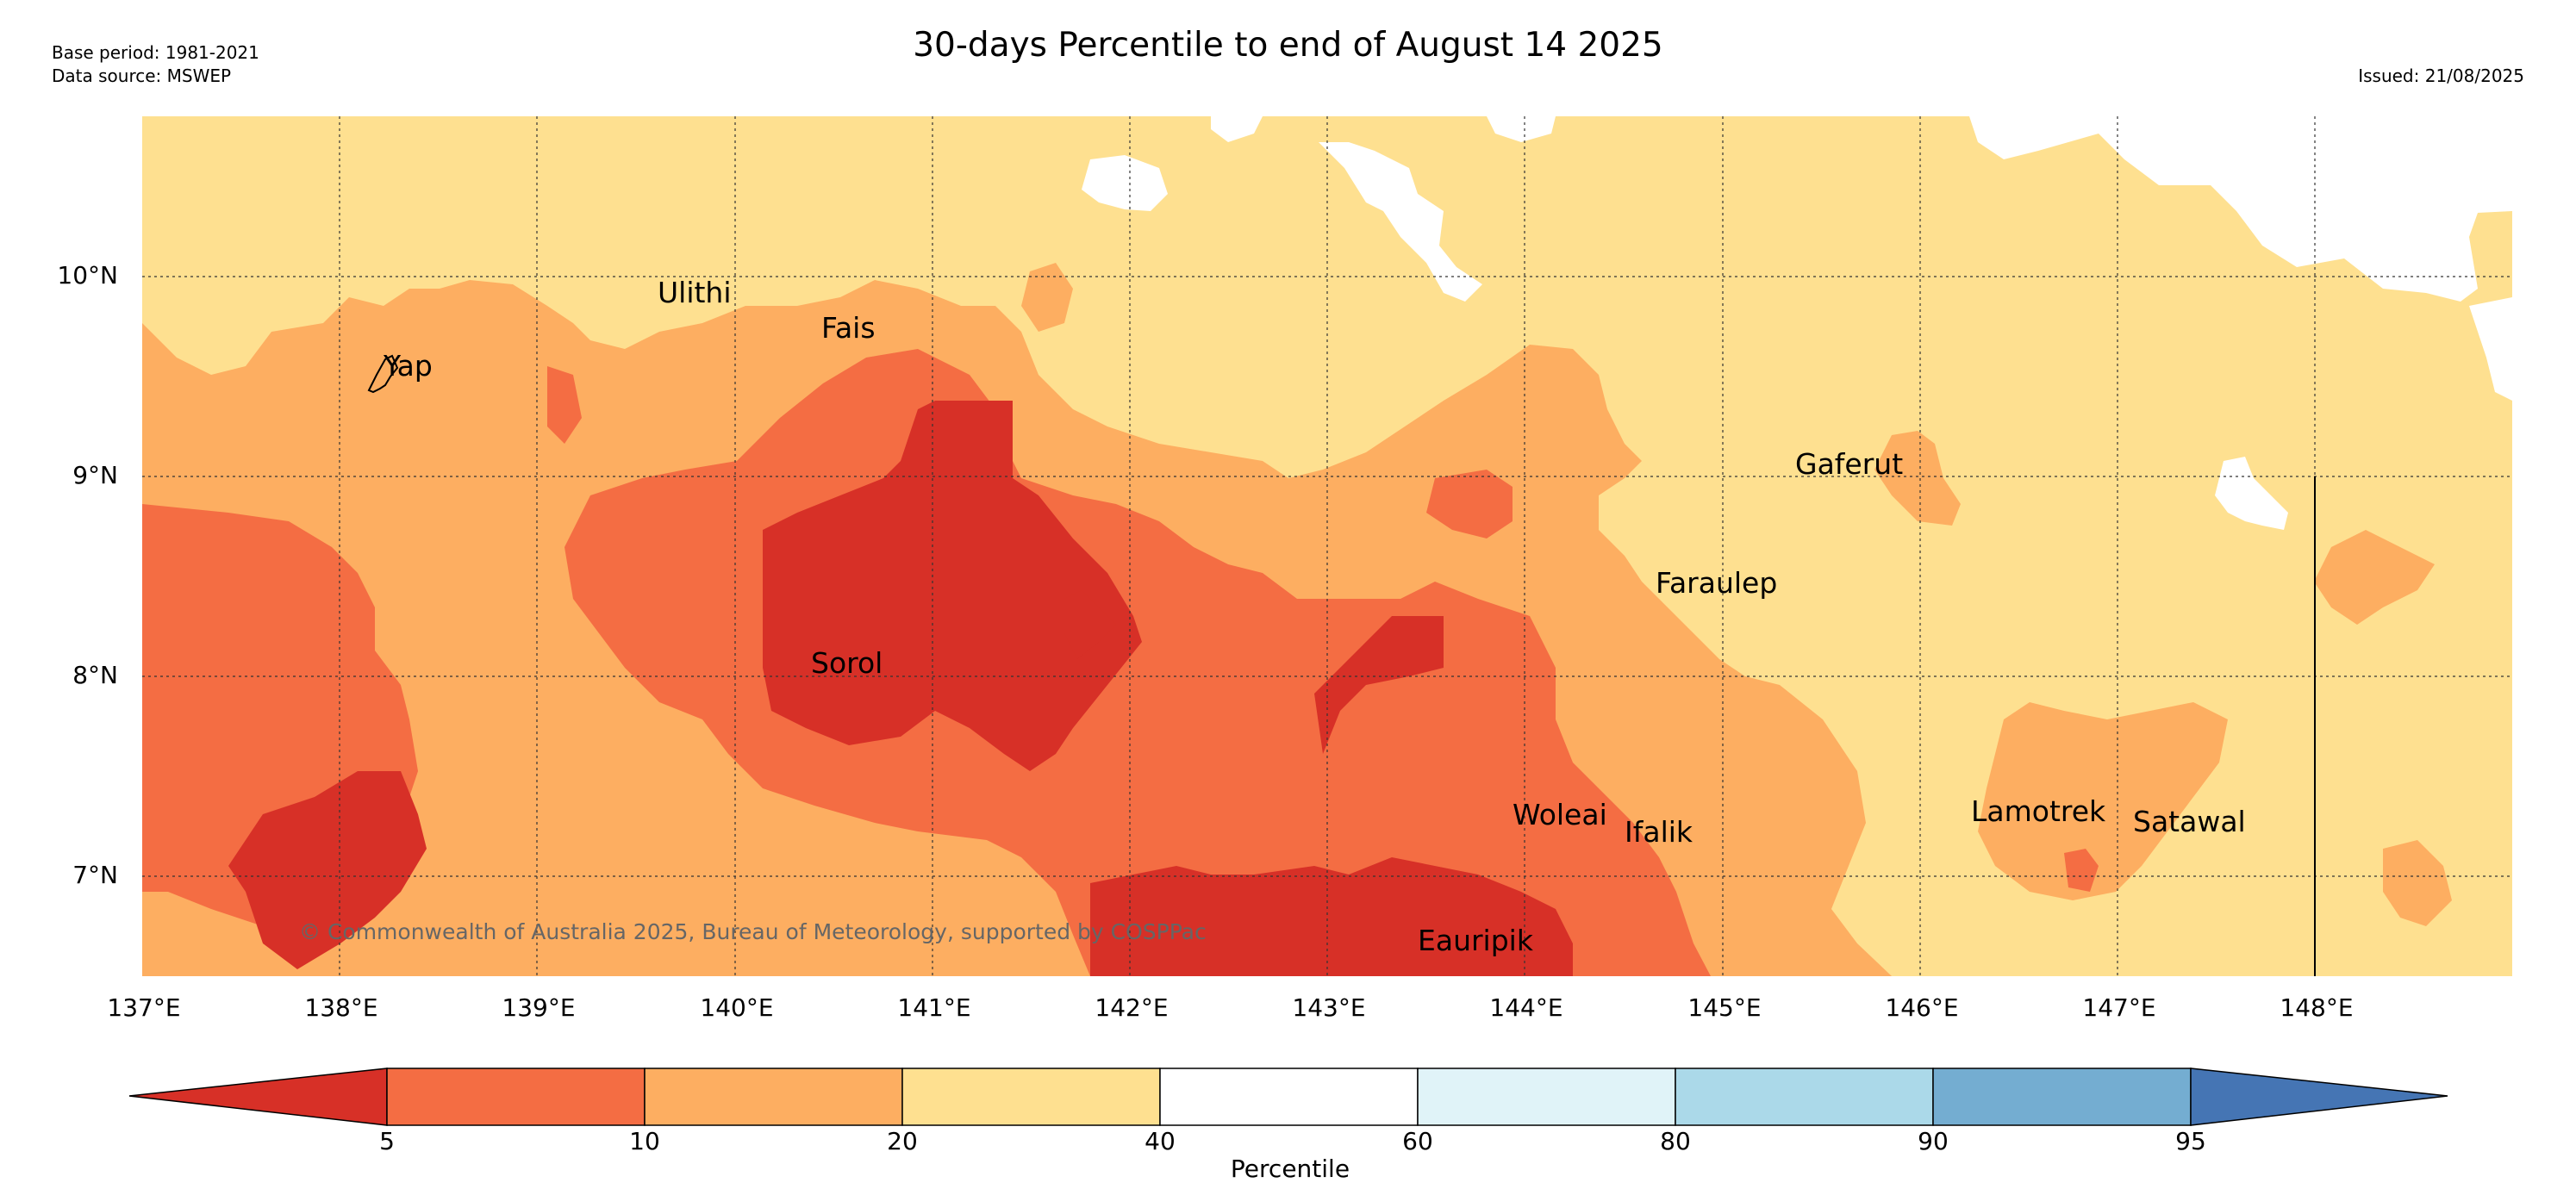 The image size is (2576, 1189). I want to click on place-label-gaferut: Gaferut, so click(1849, 464).